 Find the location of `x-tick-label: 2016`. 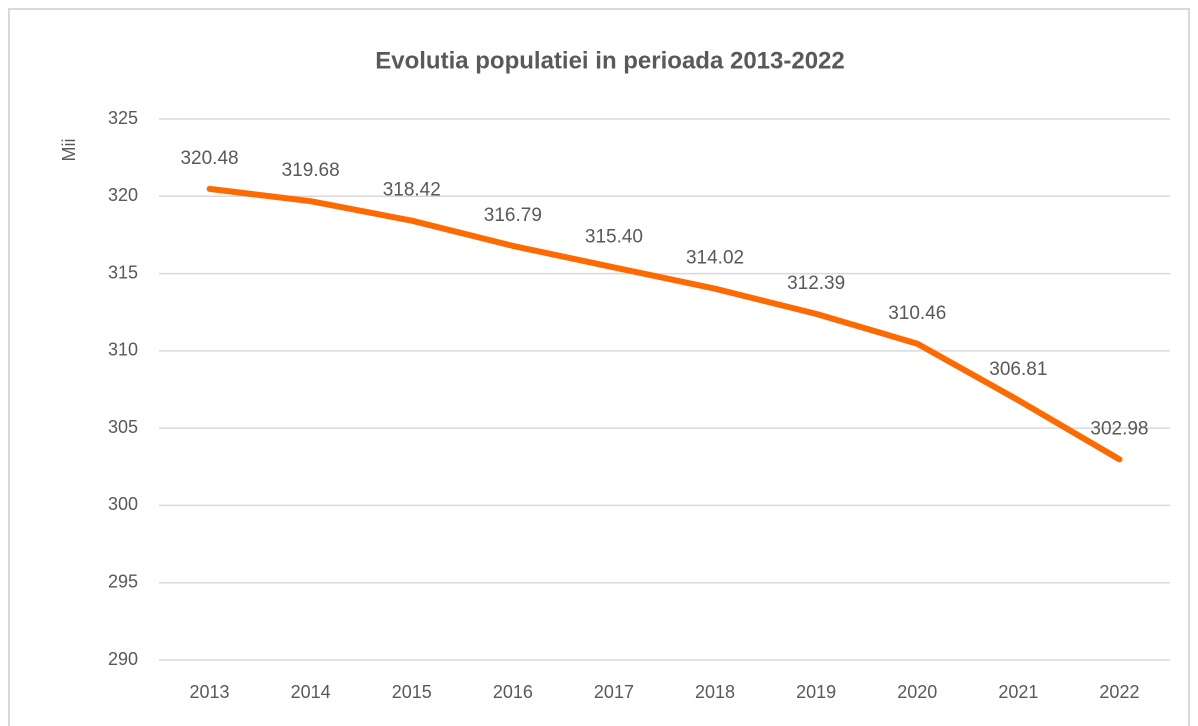

x-tick-label: 2016 is located at coordinates (513, 692).